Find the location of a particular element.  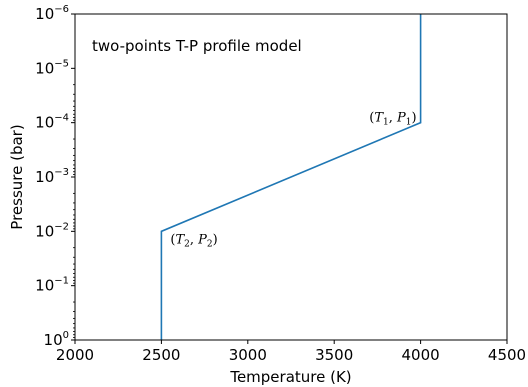

y-tick-label: 10⁻³ is located at coordinates (52, 176).